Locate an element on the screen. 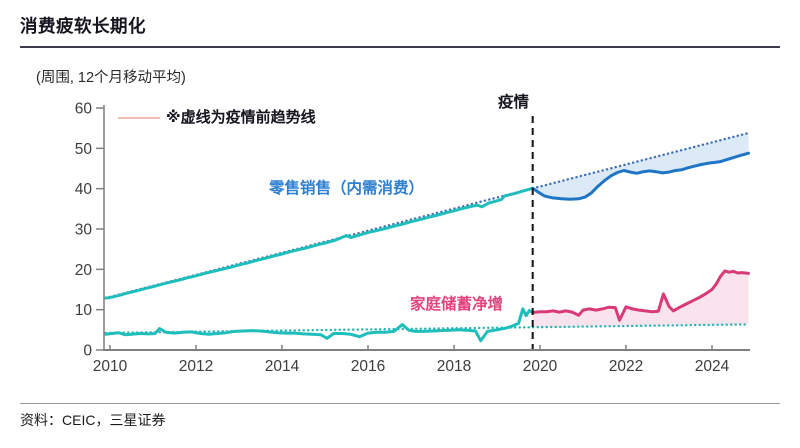 This screenshot has height=448, width=800. y-tick-label: 20 is located at coordinates (84, 270).